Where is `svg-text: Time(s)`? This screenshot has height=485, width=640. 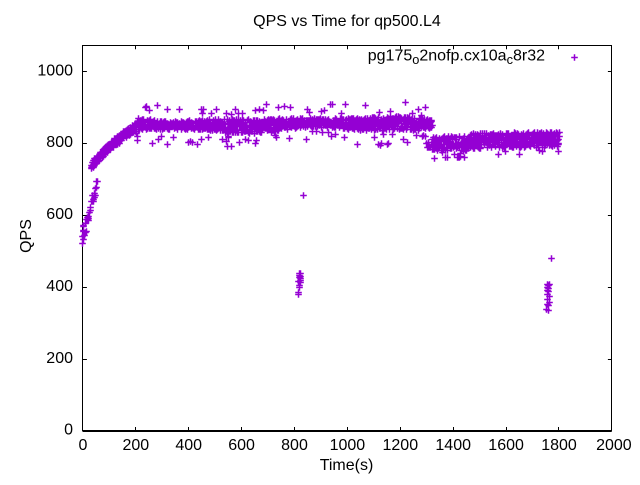
svg-text: Time(s) is located at coordinates (347, 465).